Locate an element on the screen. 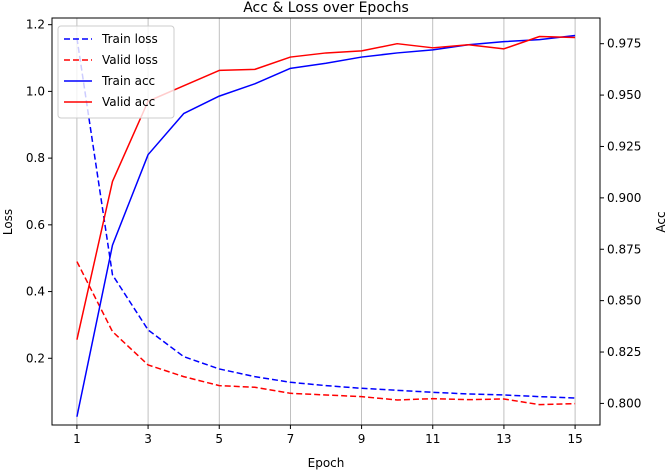 The height and width of the screenshot is (470, 670). right-y-axis: 0.800 0.825 0.850 0.875 0.900 0.925 0.950 0.975 is located at coordinates (620, 223).